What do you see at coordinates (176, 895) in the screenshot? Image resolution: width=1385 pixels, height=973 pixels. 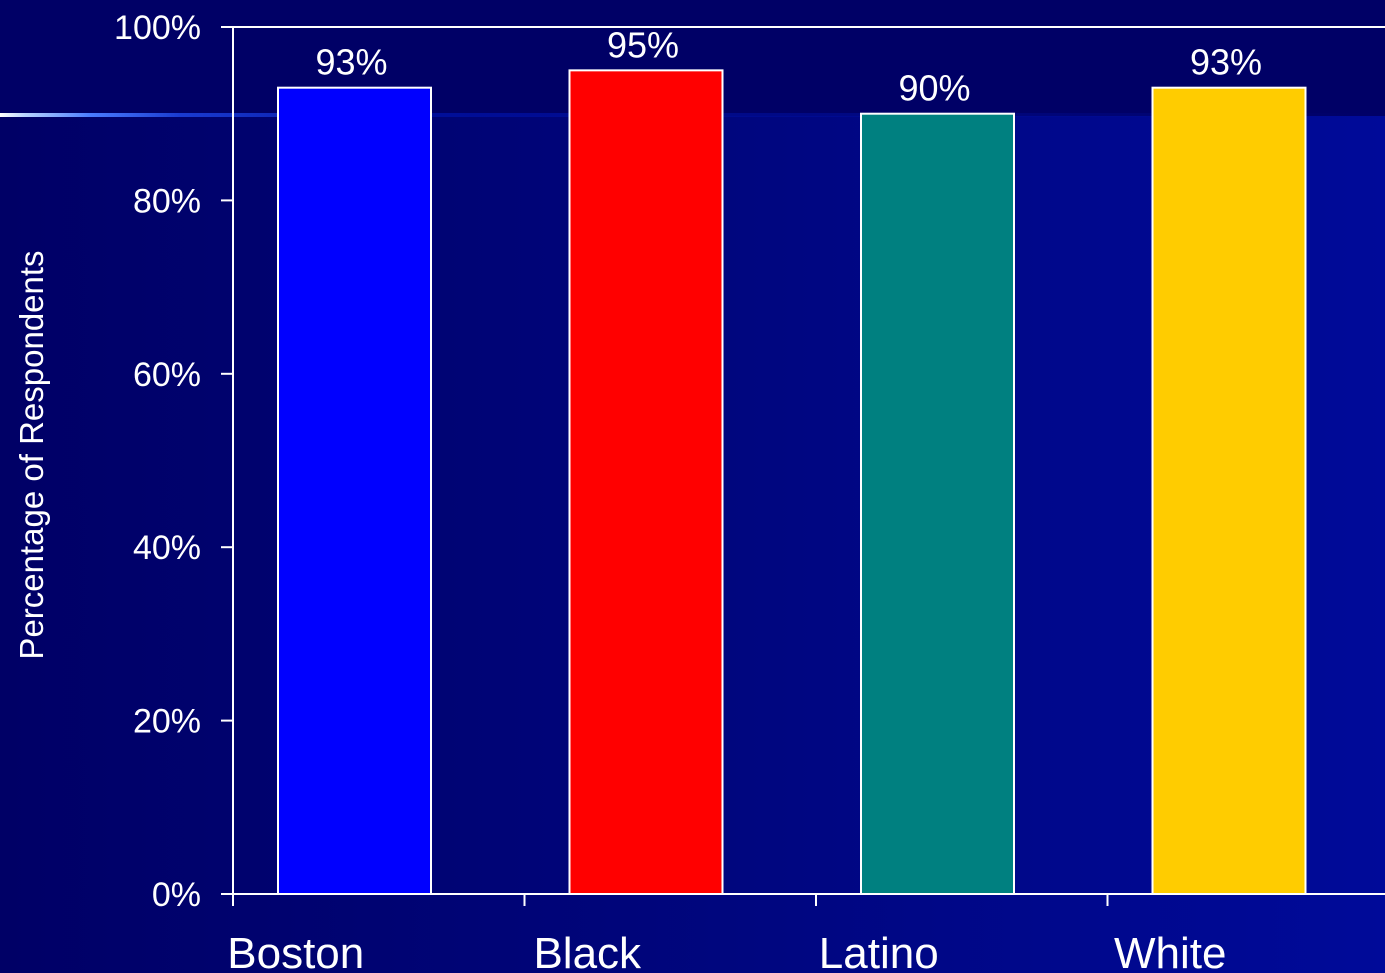 I see `y-tick-label: 0%` at bounding box center [176, 895].